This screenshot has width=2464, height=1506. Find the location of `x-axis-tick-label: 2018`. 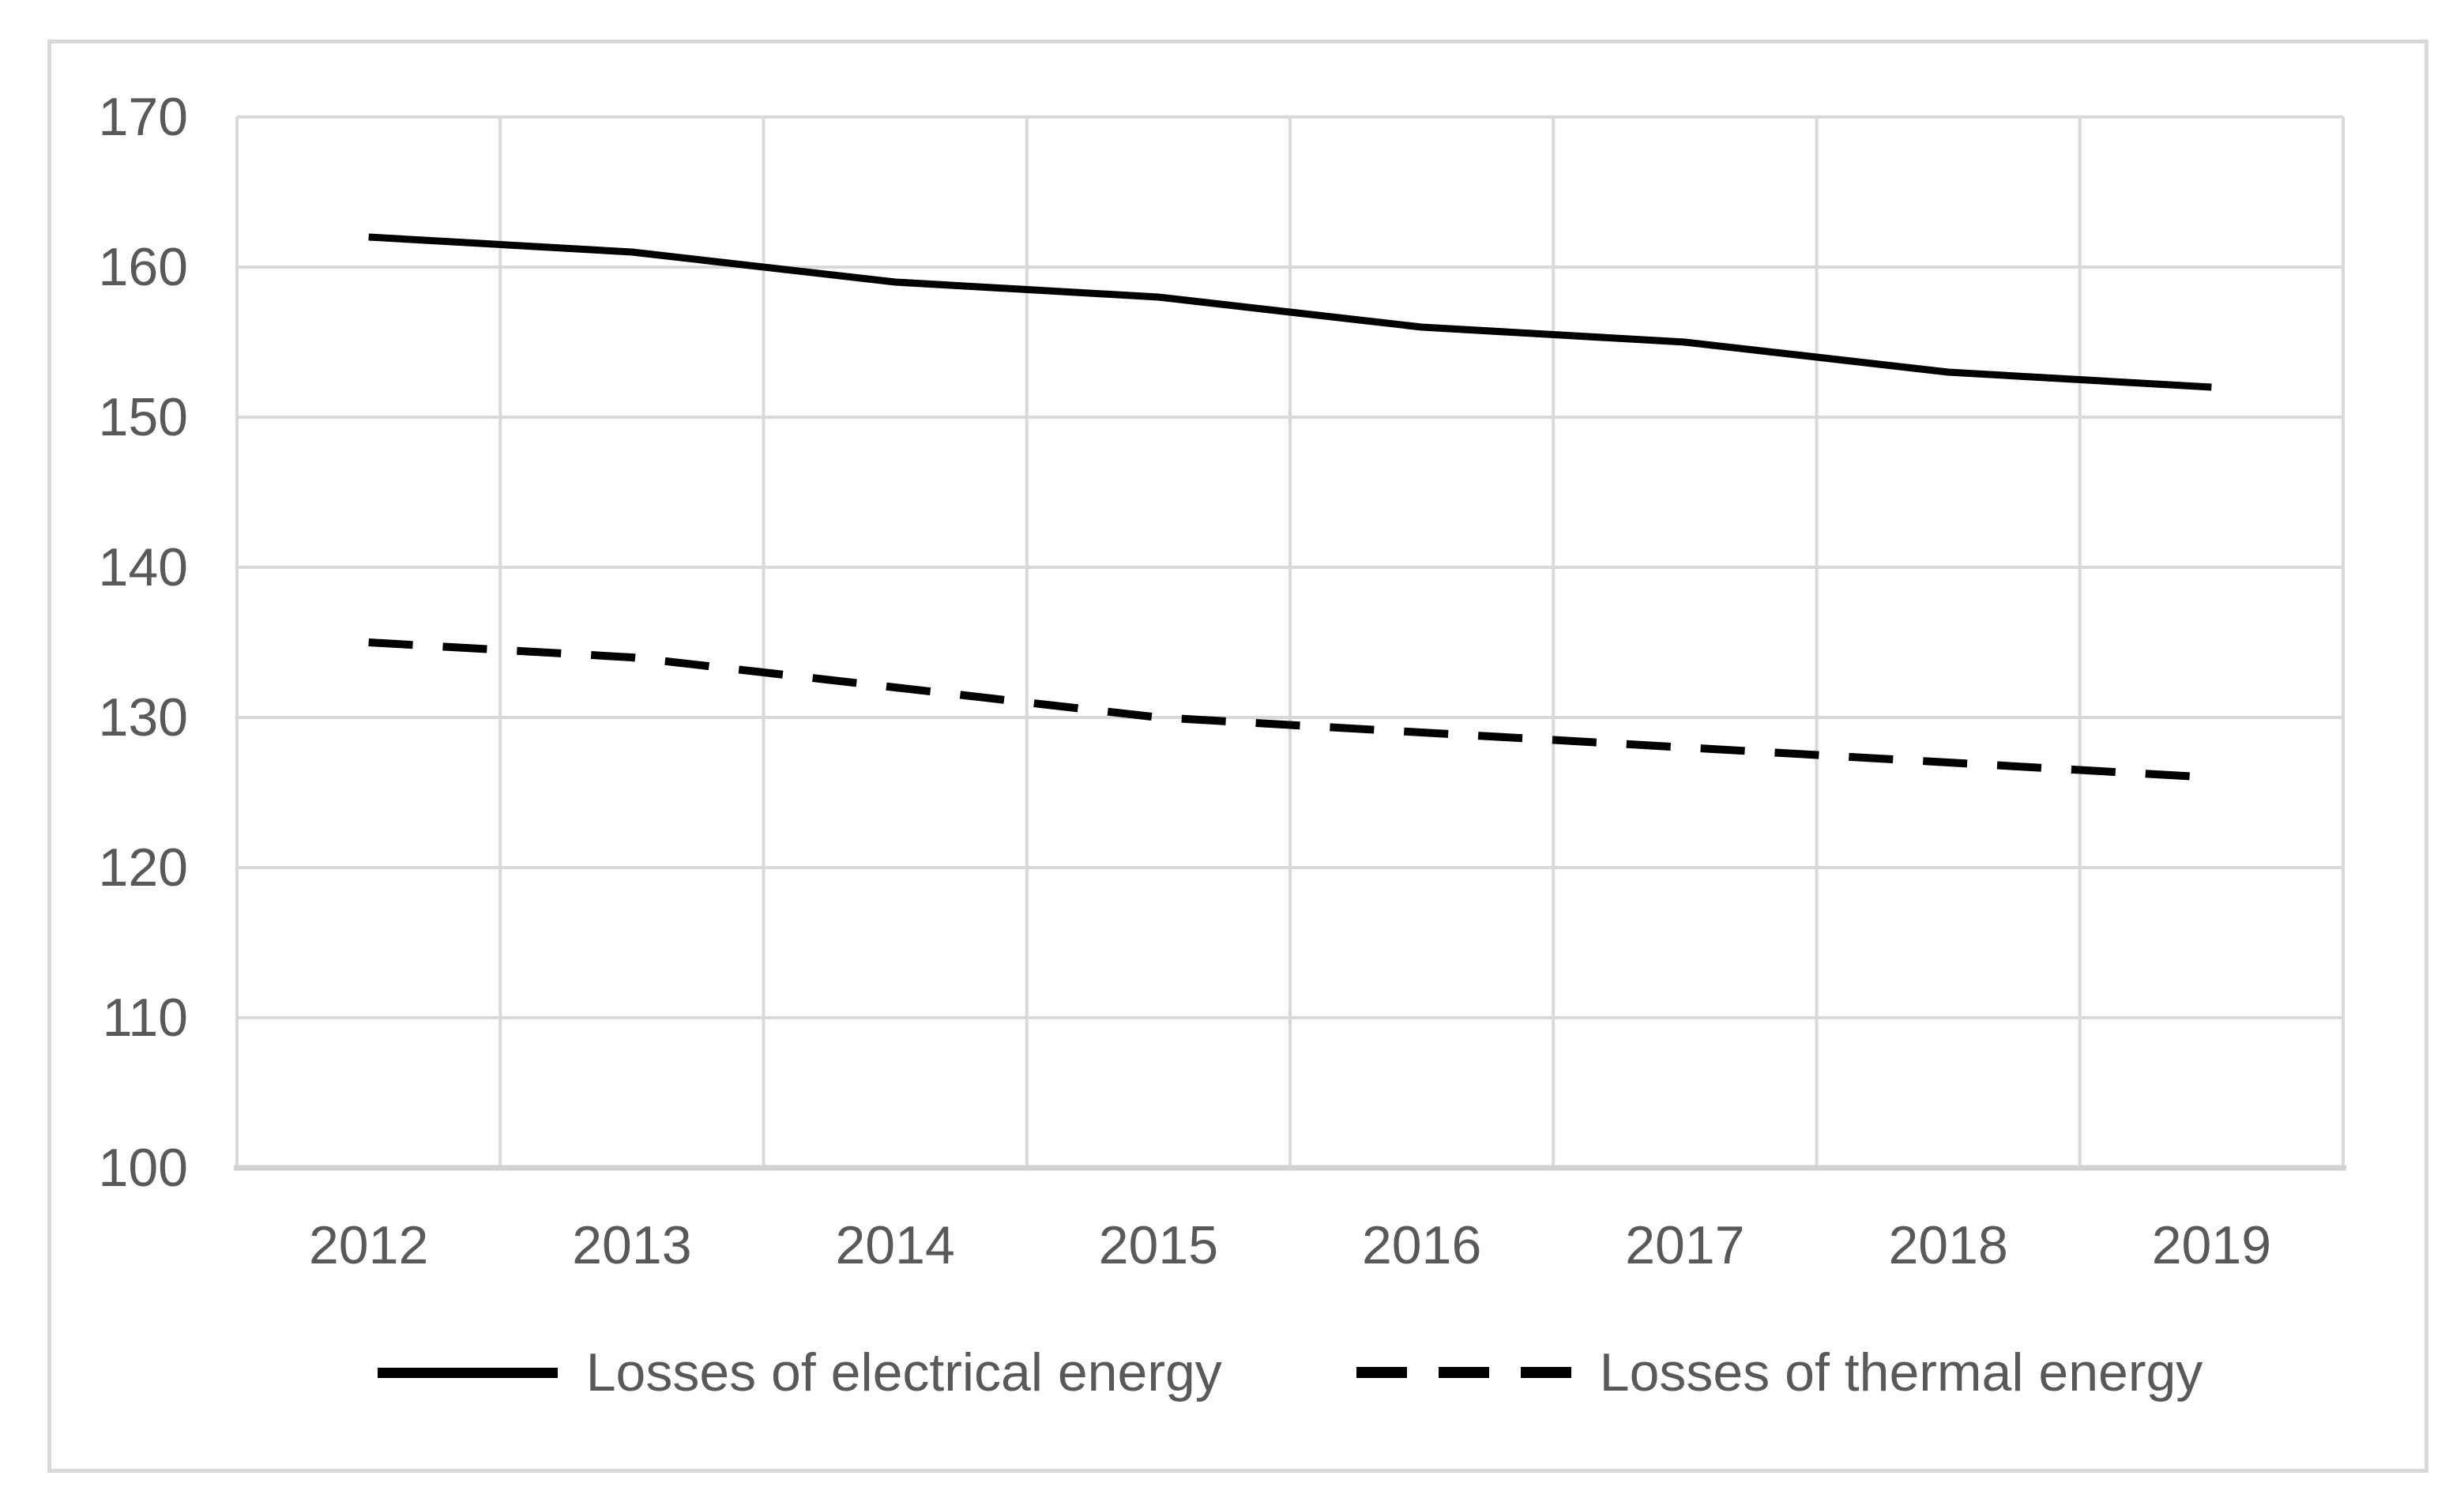

x-axis-tick-label: 2018 is located at coordinates (1947, 1245).